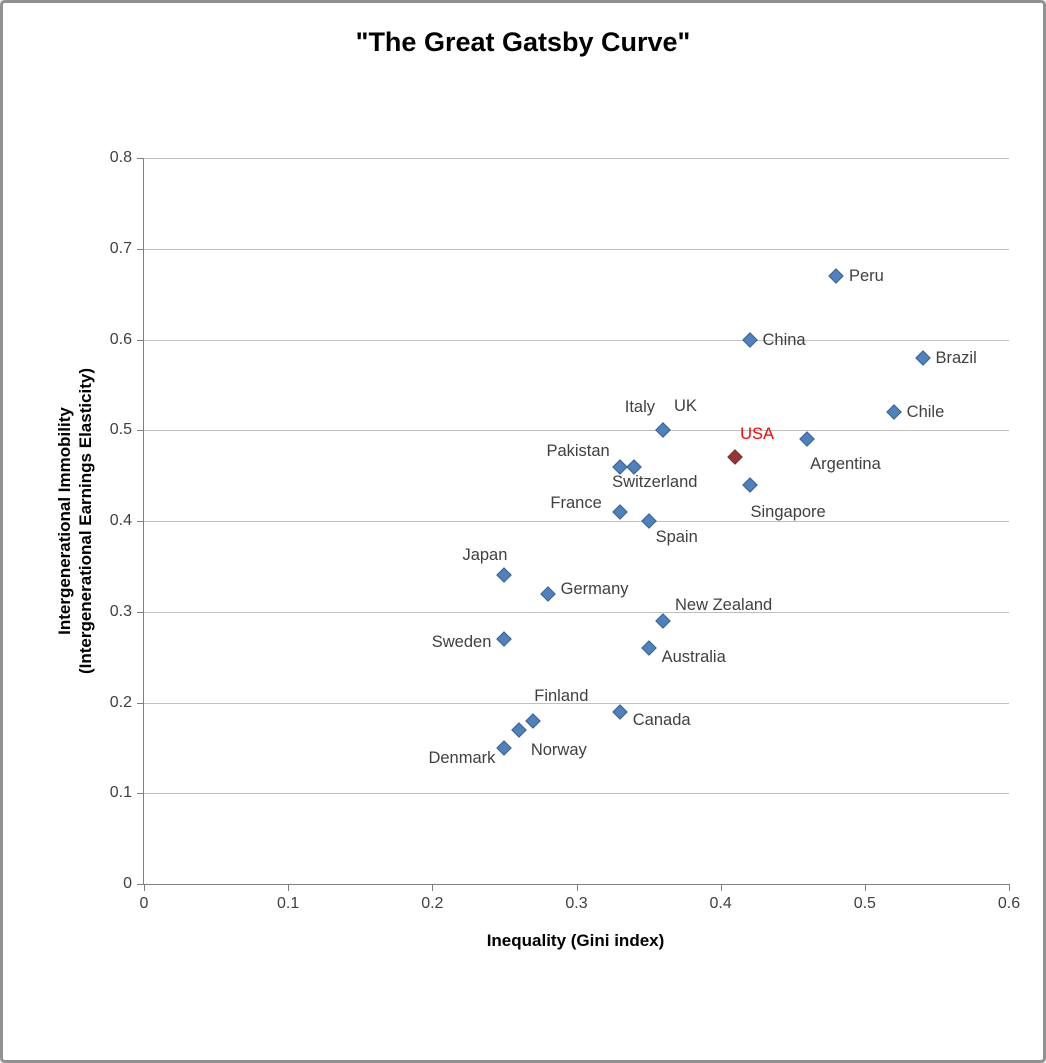 This screenshot has width=1046, height=1063. I want to click on data-point-canada, so click(619, 711).